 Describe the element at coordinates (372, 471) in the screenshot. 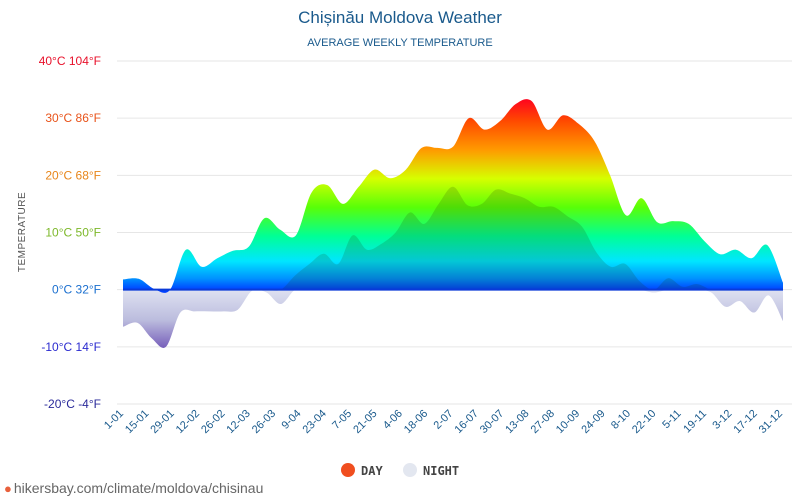

I see `legend-day-label: DAY` at that location.